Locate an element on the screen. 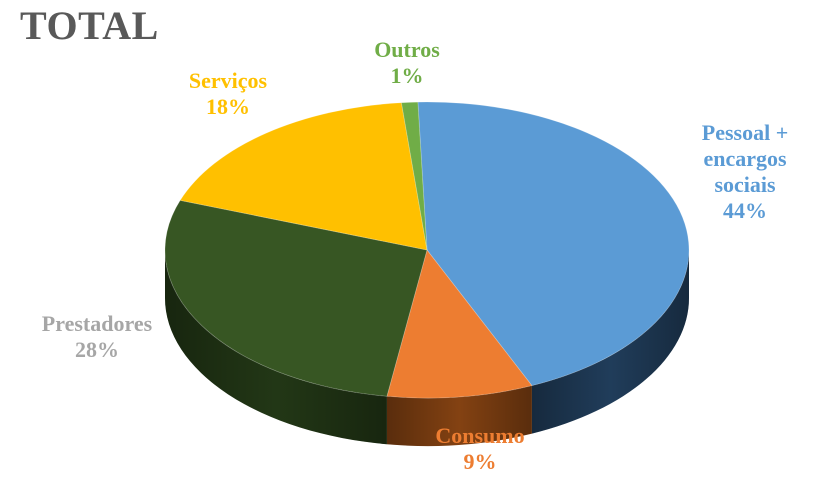 The image size is (828, 479). data-label-name-0-1: encargos is located at coordinates (745, 158).